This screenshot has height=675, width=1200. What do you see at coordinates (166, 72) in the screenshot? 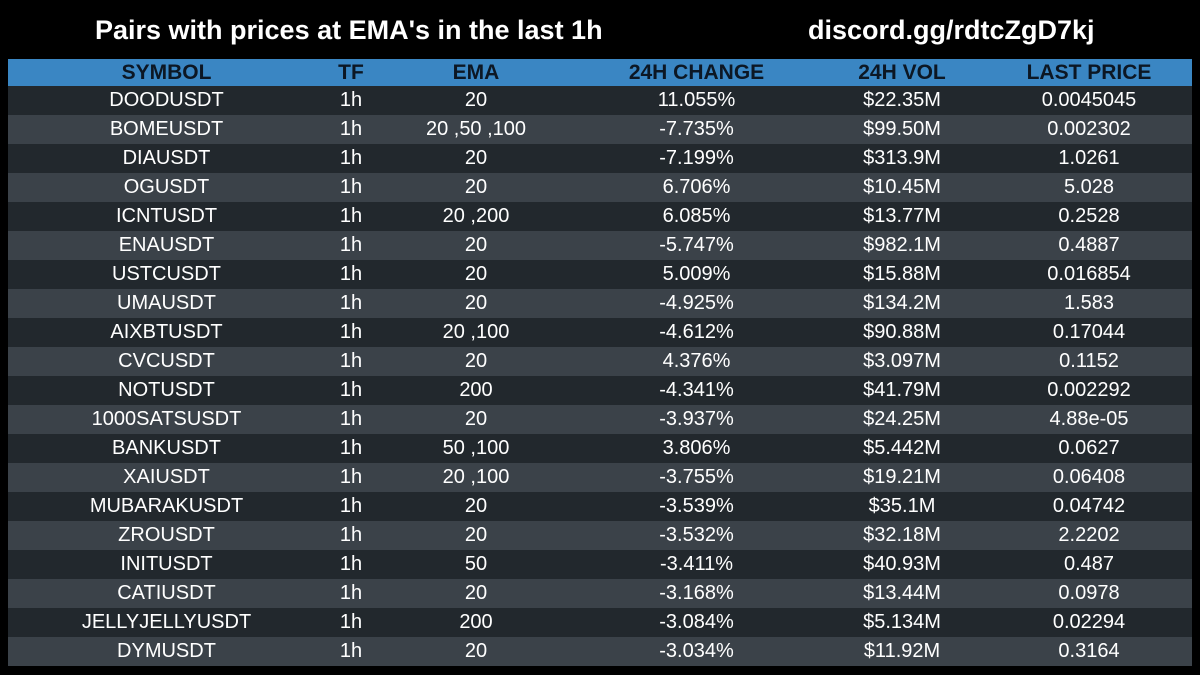
I see `column-header-symbol: SYMBOL` at bounding box center [166, 72].